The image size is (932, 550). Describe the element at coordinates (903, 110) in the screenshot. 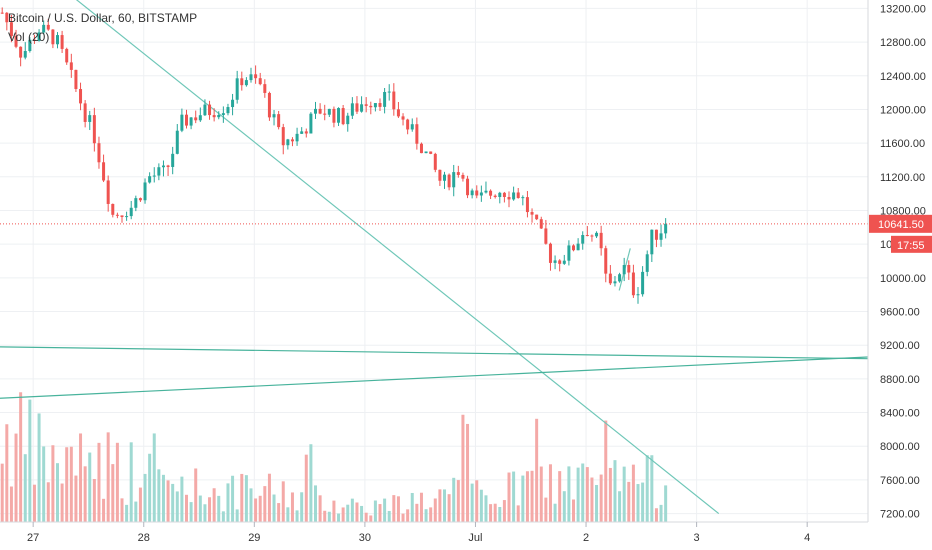

I see `price-tick-label: 12000.00` at that location.